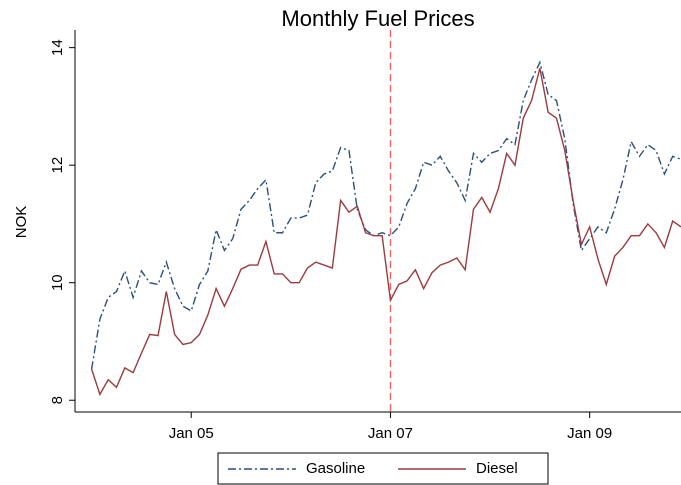  Describe the element at coordinates (383, 468) in the screenshot. I see `legend: Gasoline Diesel` at that location.